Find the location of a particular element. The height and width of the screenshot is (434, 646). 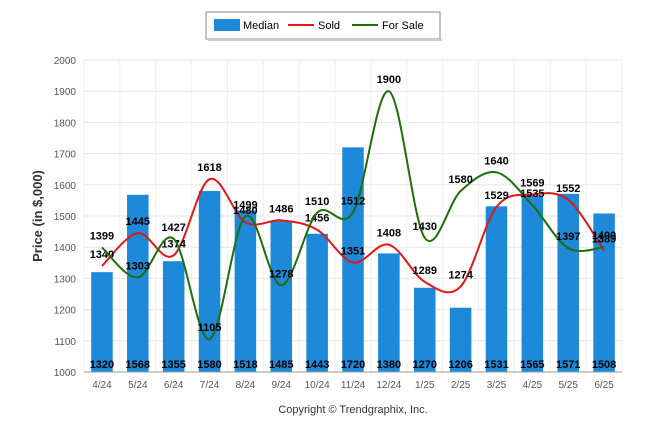

y-tick-label: 1300 is located at coordinates (65, 279).